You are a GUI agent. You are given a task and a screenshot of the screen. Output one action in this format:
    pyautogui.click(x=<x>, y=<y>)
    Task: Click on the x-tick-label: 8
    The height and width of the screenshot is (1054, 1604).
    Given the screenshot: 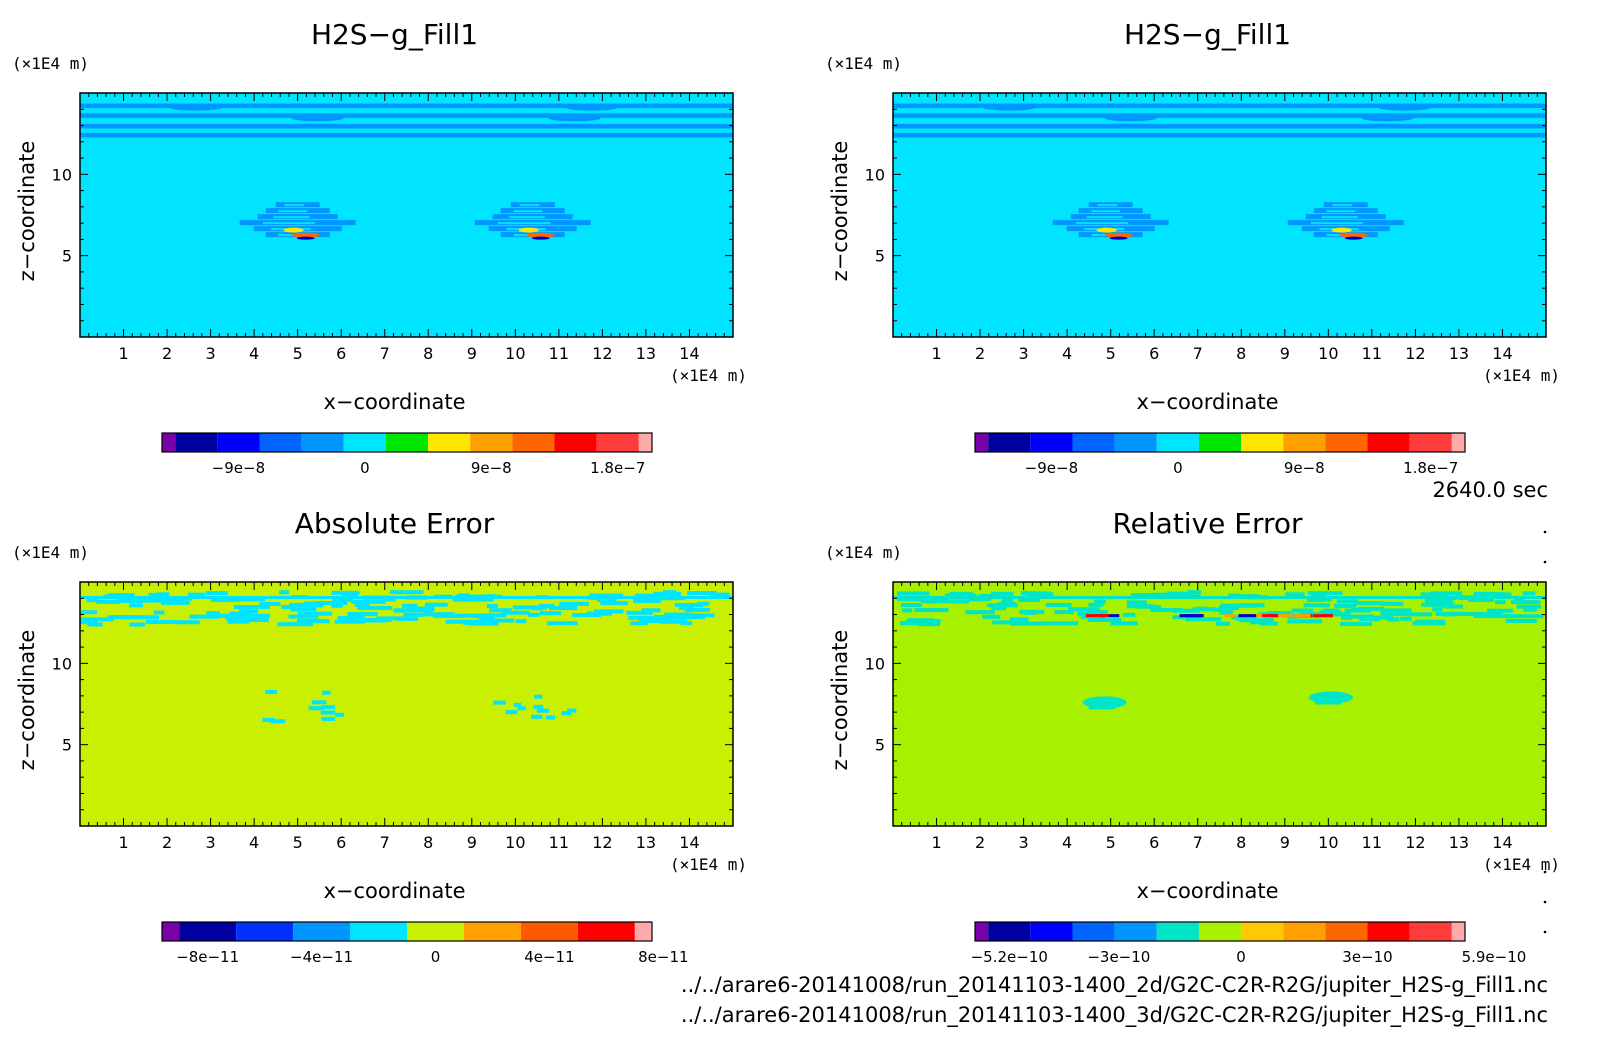 What is the action you would take?
    pyautogui.click(x=1241, y=842)
    